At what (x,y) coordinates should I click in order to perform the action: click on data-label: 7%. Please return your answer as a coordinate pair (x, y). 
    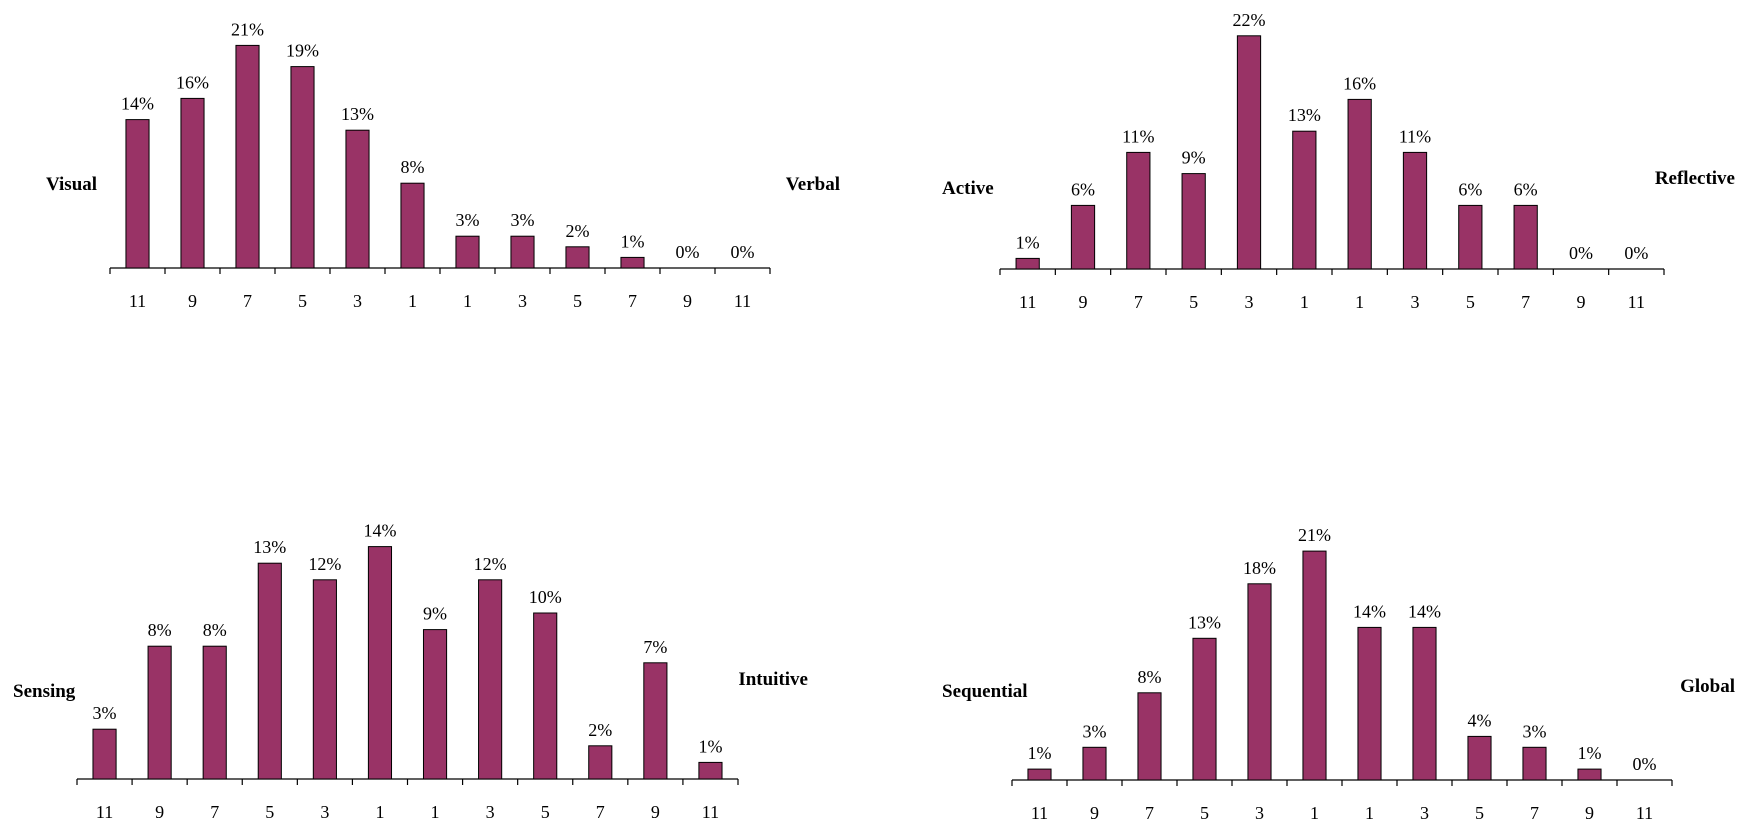
    Looking at the image, I should click on (655, 647).